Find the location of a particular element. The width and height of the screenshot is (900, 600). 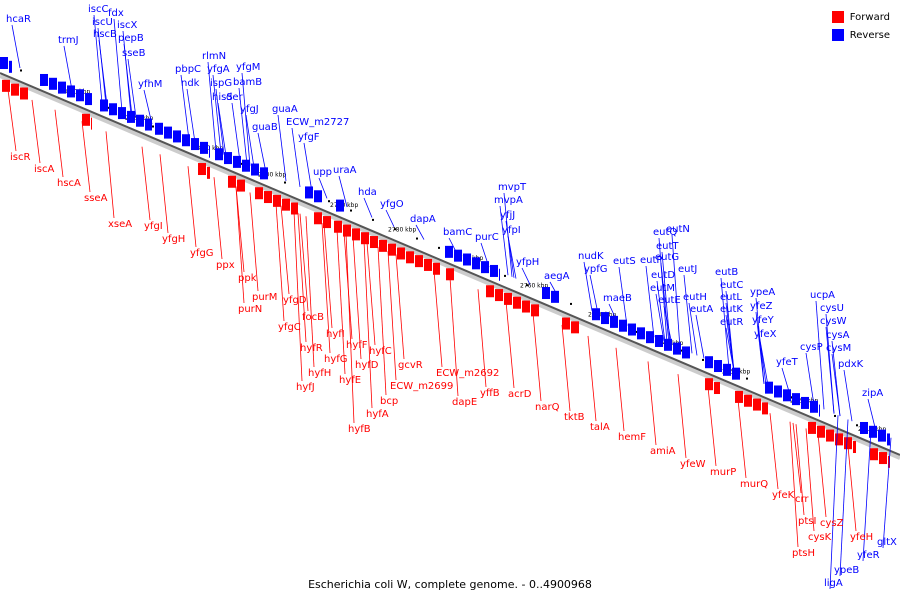

forward-gene-label-tktB: tktB is located at coordinates (574, 417).